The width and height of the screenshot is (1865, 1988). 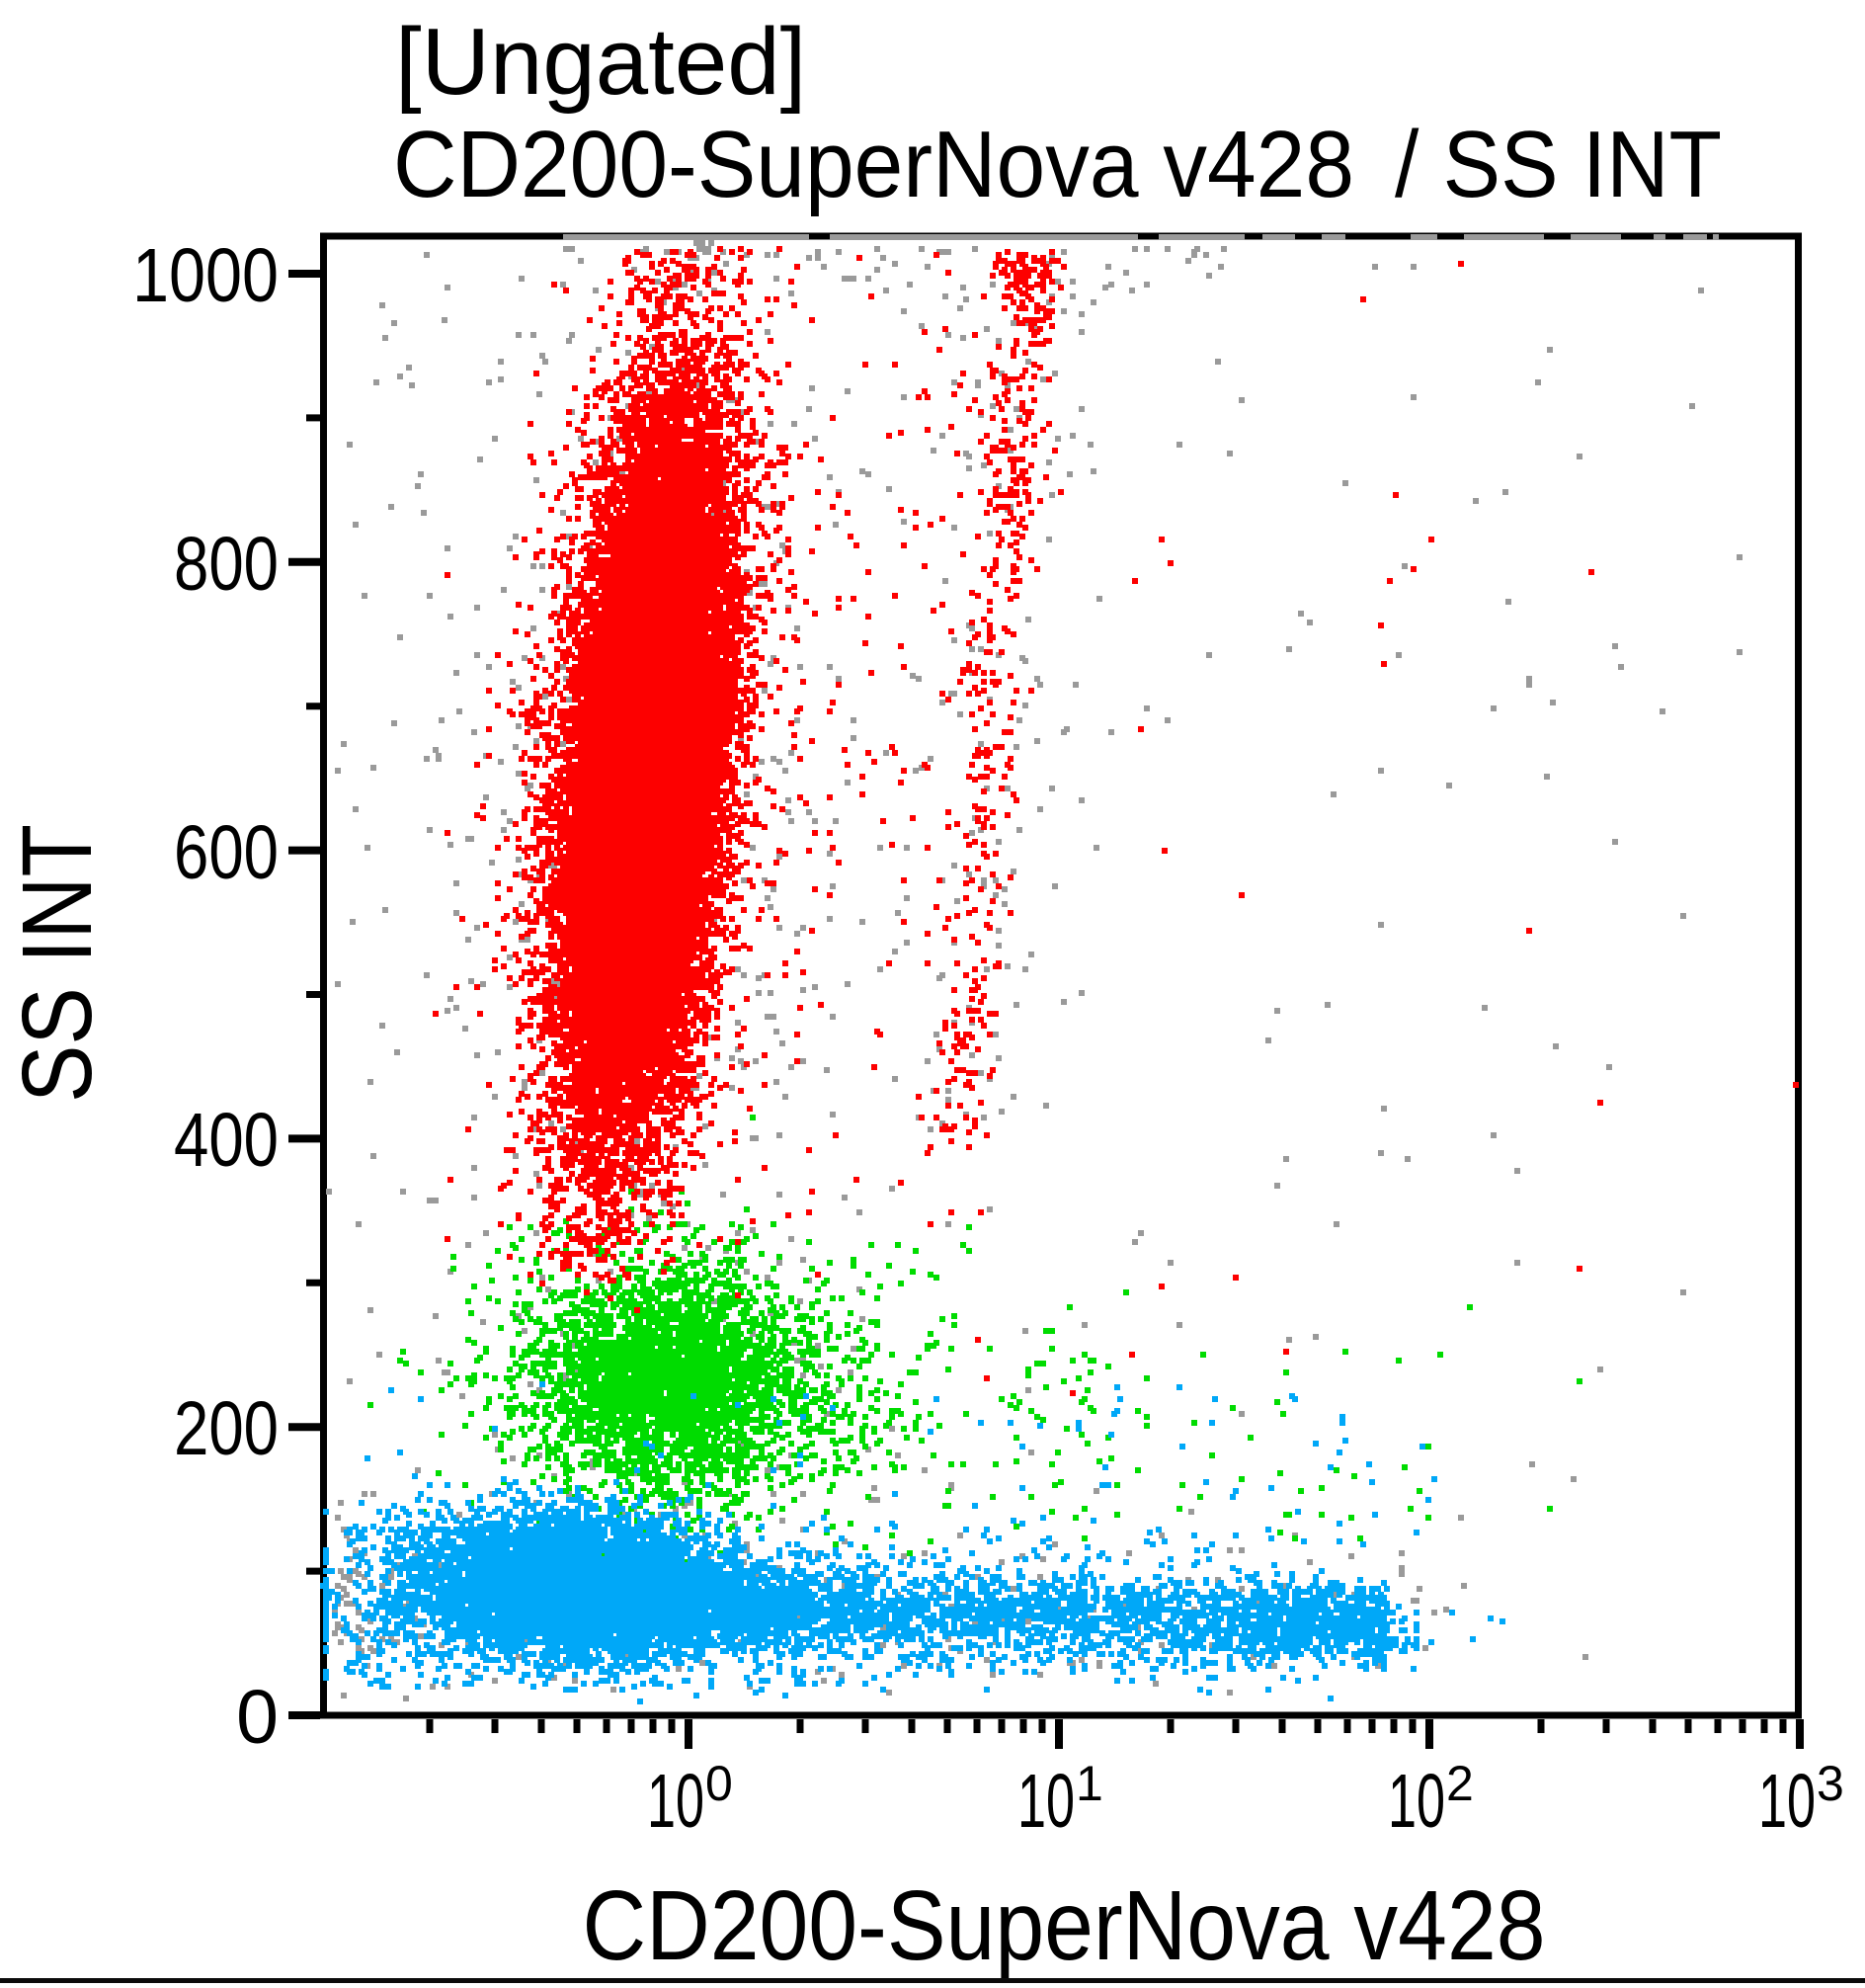 I want to click on svg-text: 2, so click(x=1460, y=1783).